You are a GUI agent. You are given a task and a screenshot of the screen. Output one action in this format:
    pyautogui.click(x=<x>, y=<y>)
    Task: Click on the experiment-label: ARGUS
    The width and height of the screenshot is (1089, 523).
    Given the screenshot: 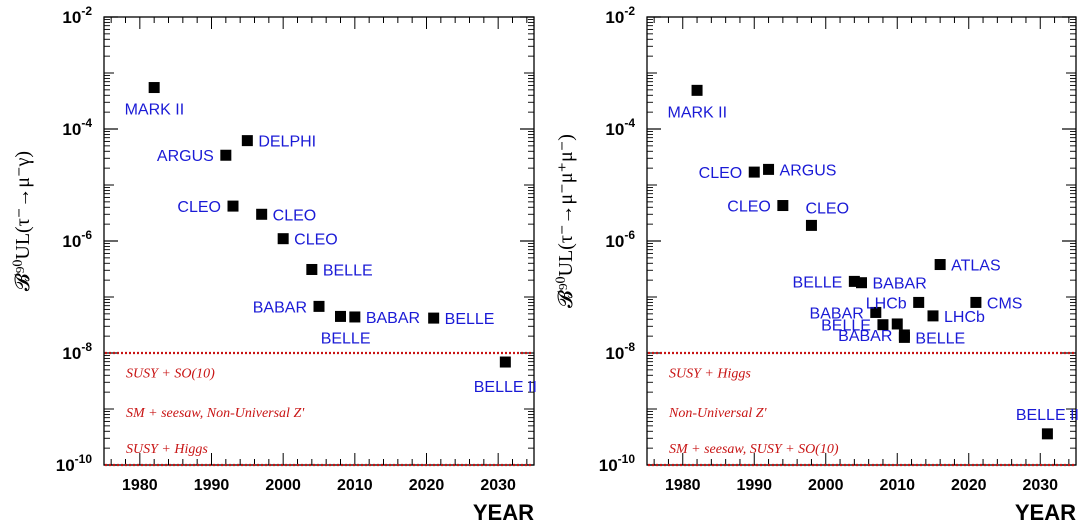 What is the action you would take?
    pyautogui.click(x=808, y=170)
    